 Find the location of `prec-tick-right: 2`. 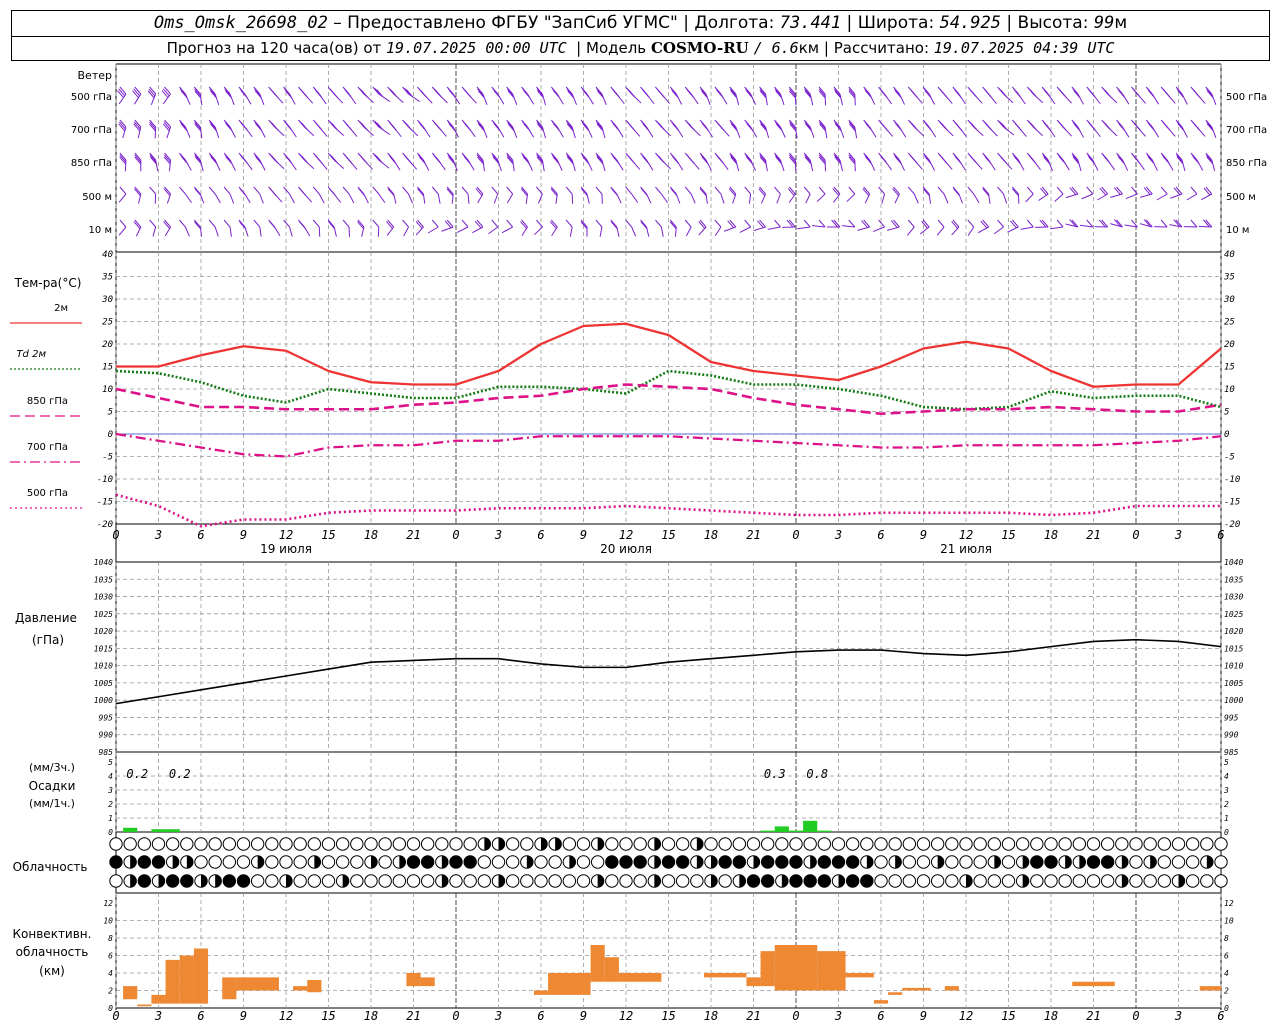

prec-tick-right: 2 is located at coordinates (1226, 804).